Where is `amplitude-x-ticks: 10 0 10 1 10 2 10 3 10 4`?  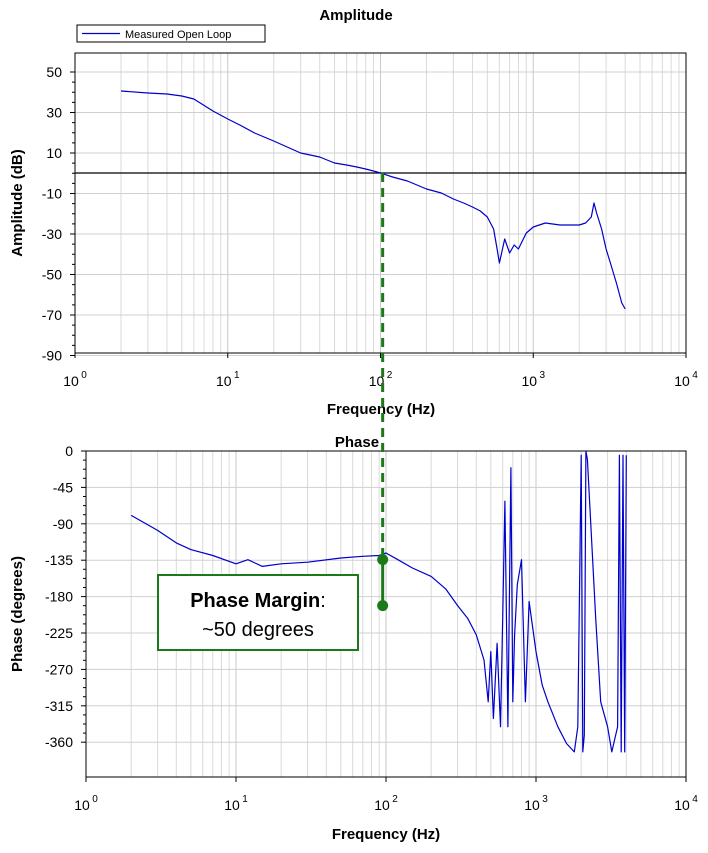
amplitude-x-ticks: 10 0 10 1 10 2 10 3 10 4 is located at coordinates (380, 371).